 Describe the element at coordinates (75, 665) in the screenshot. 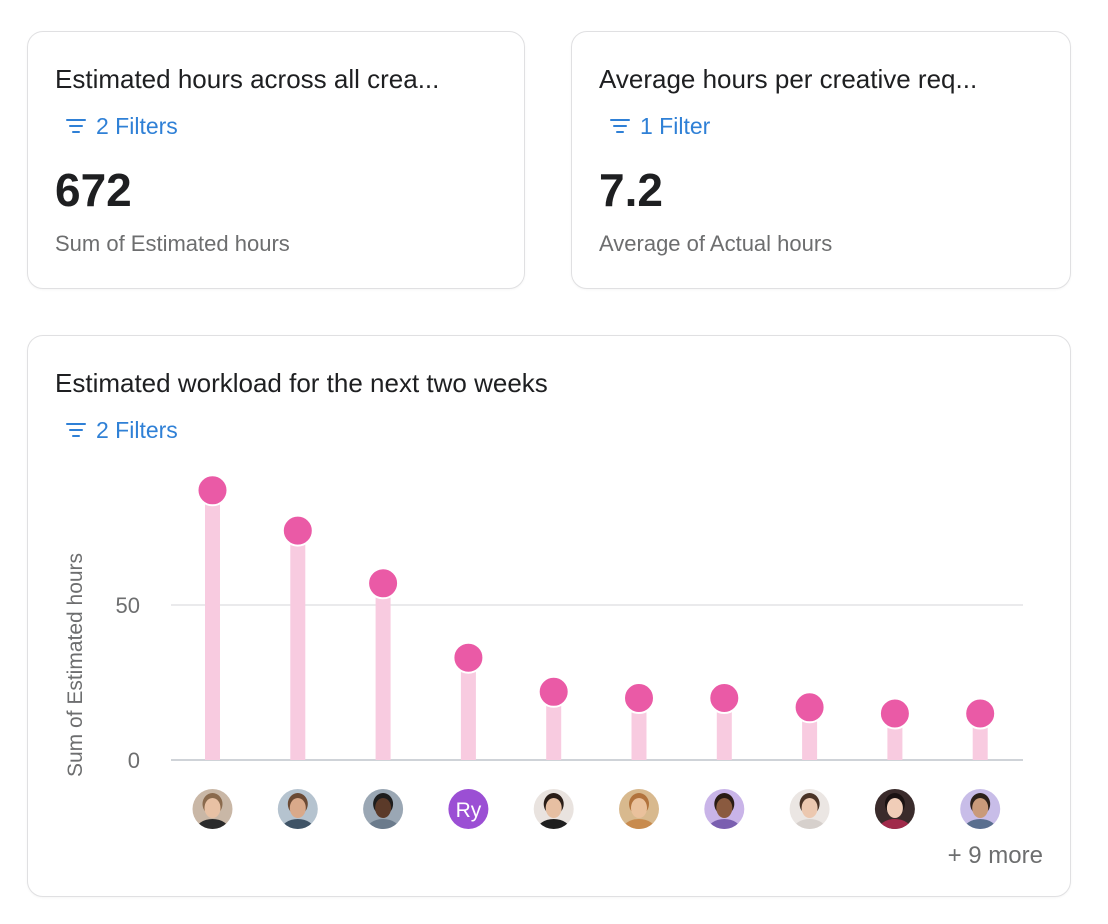

I see `y-axis-label: Sum of Estimated hours` at that location.